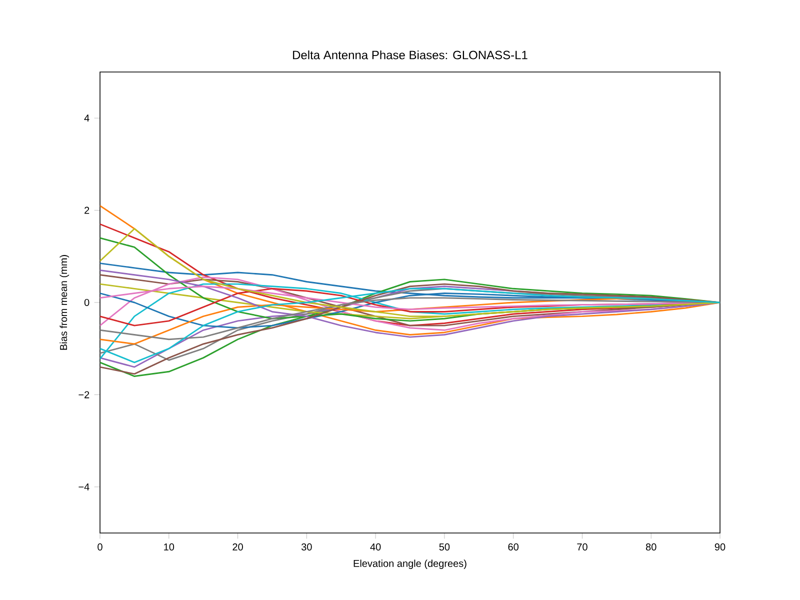  What do you see at coordinates (65, 302) in the screenshot?
I see `y-axis-title: Bias from mean (mm)` at bounding box center [65, 302].